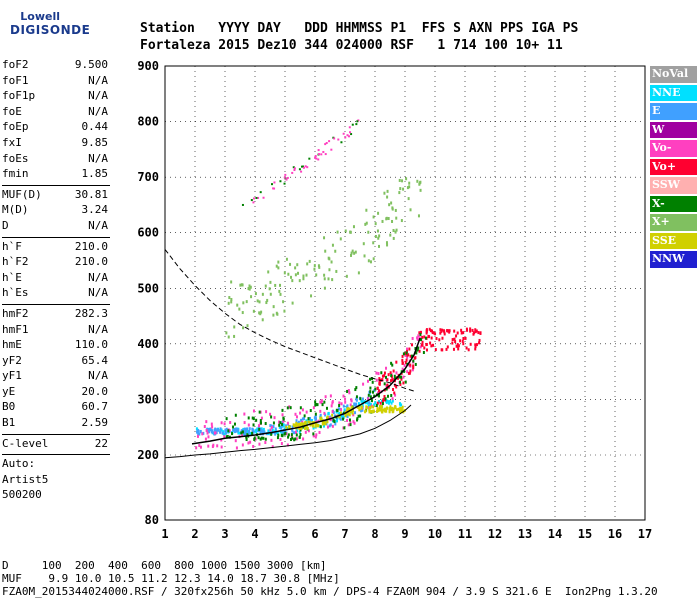 This screenshot has width=700, height=600. Describe the element at coordinates (254, 534) in the screenshot. I see `x-tick-label: 4` at that location.